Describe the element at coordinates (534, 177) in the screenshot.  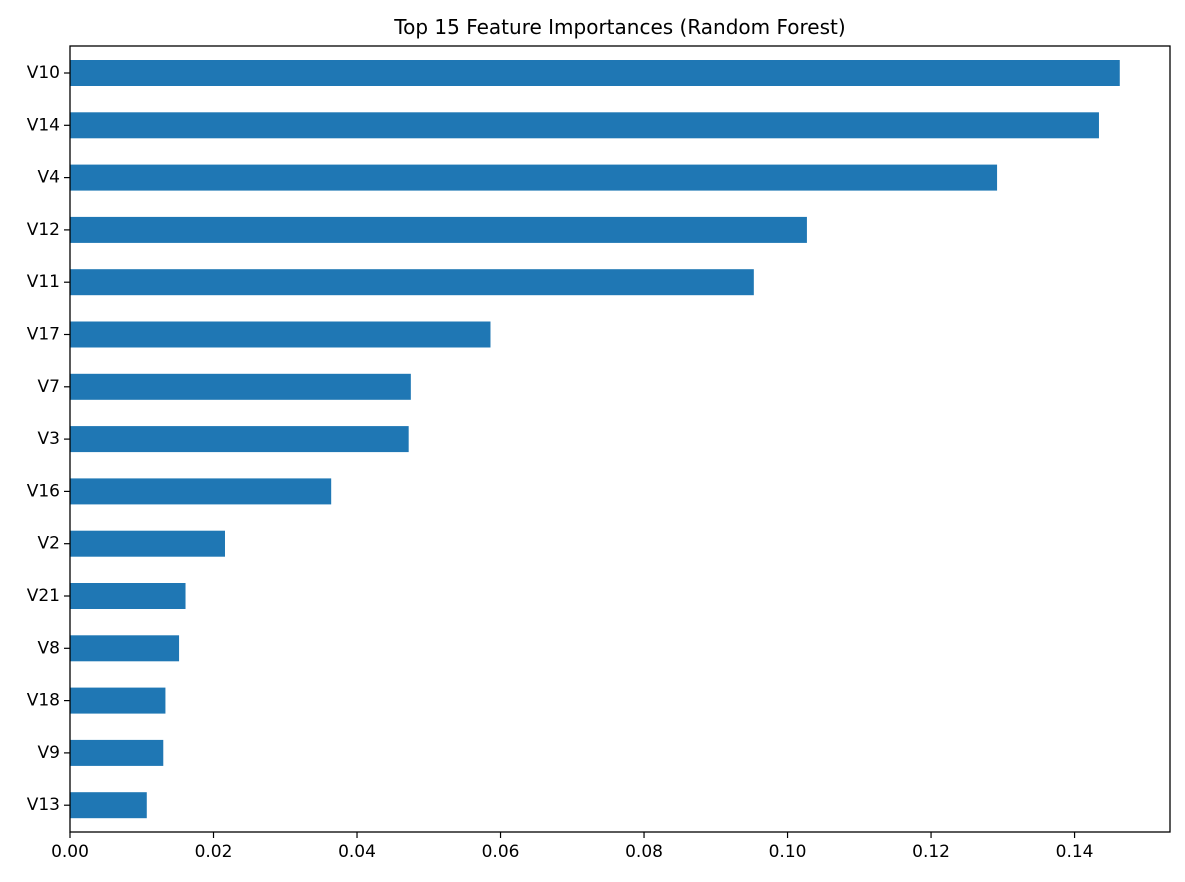
I see `bar-v4` at that location.